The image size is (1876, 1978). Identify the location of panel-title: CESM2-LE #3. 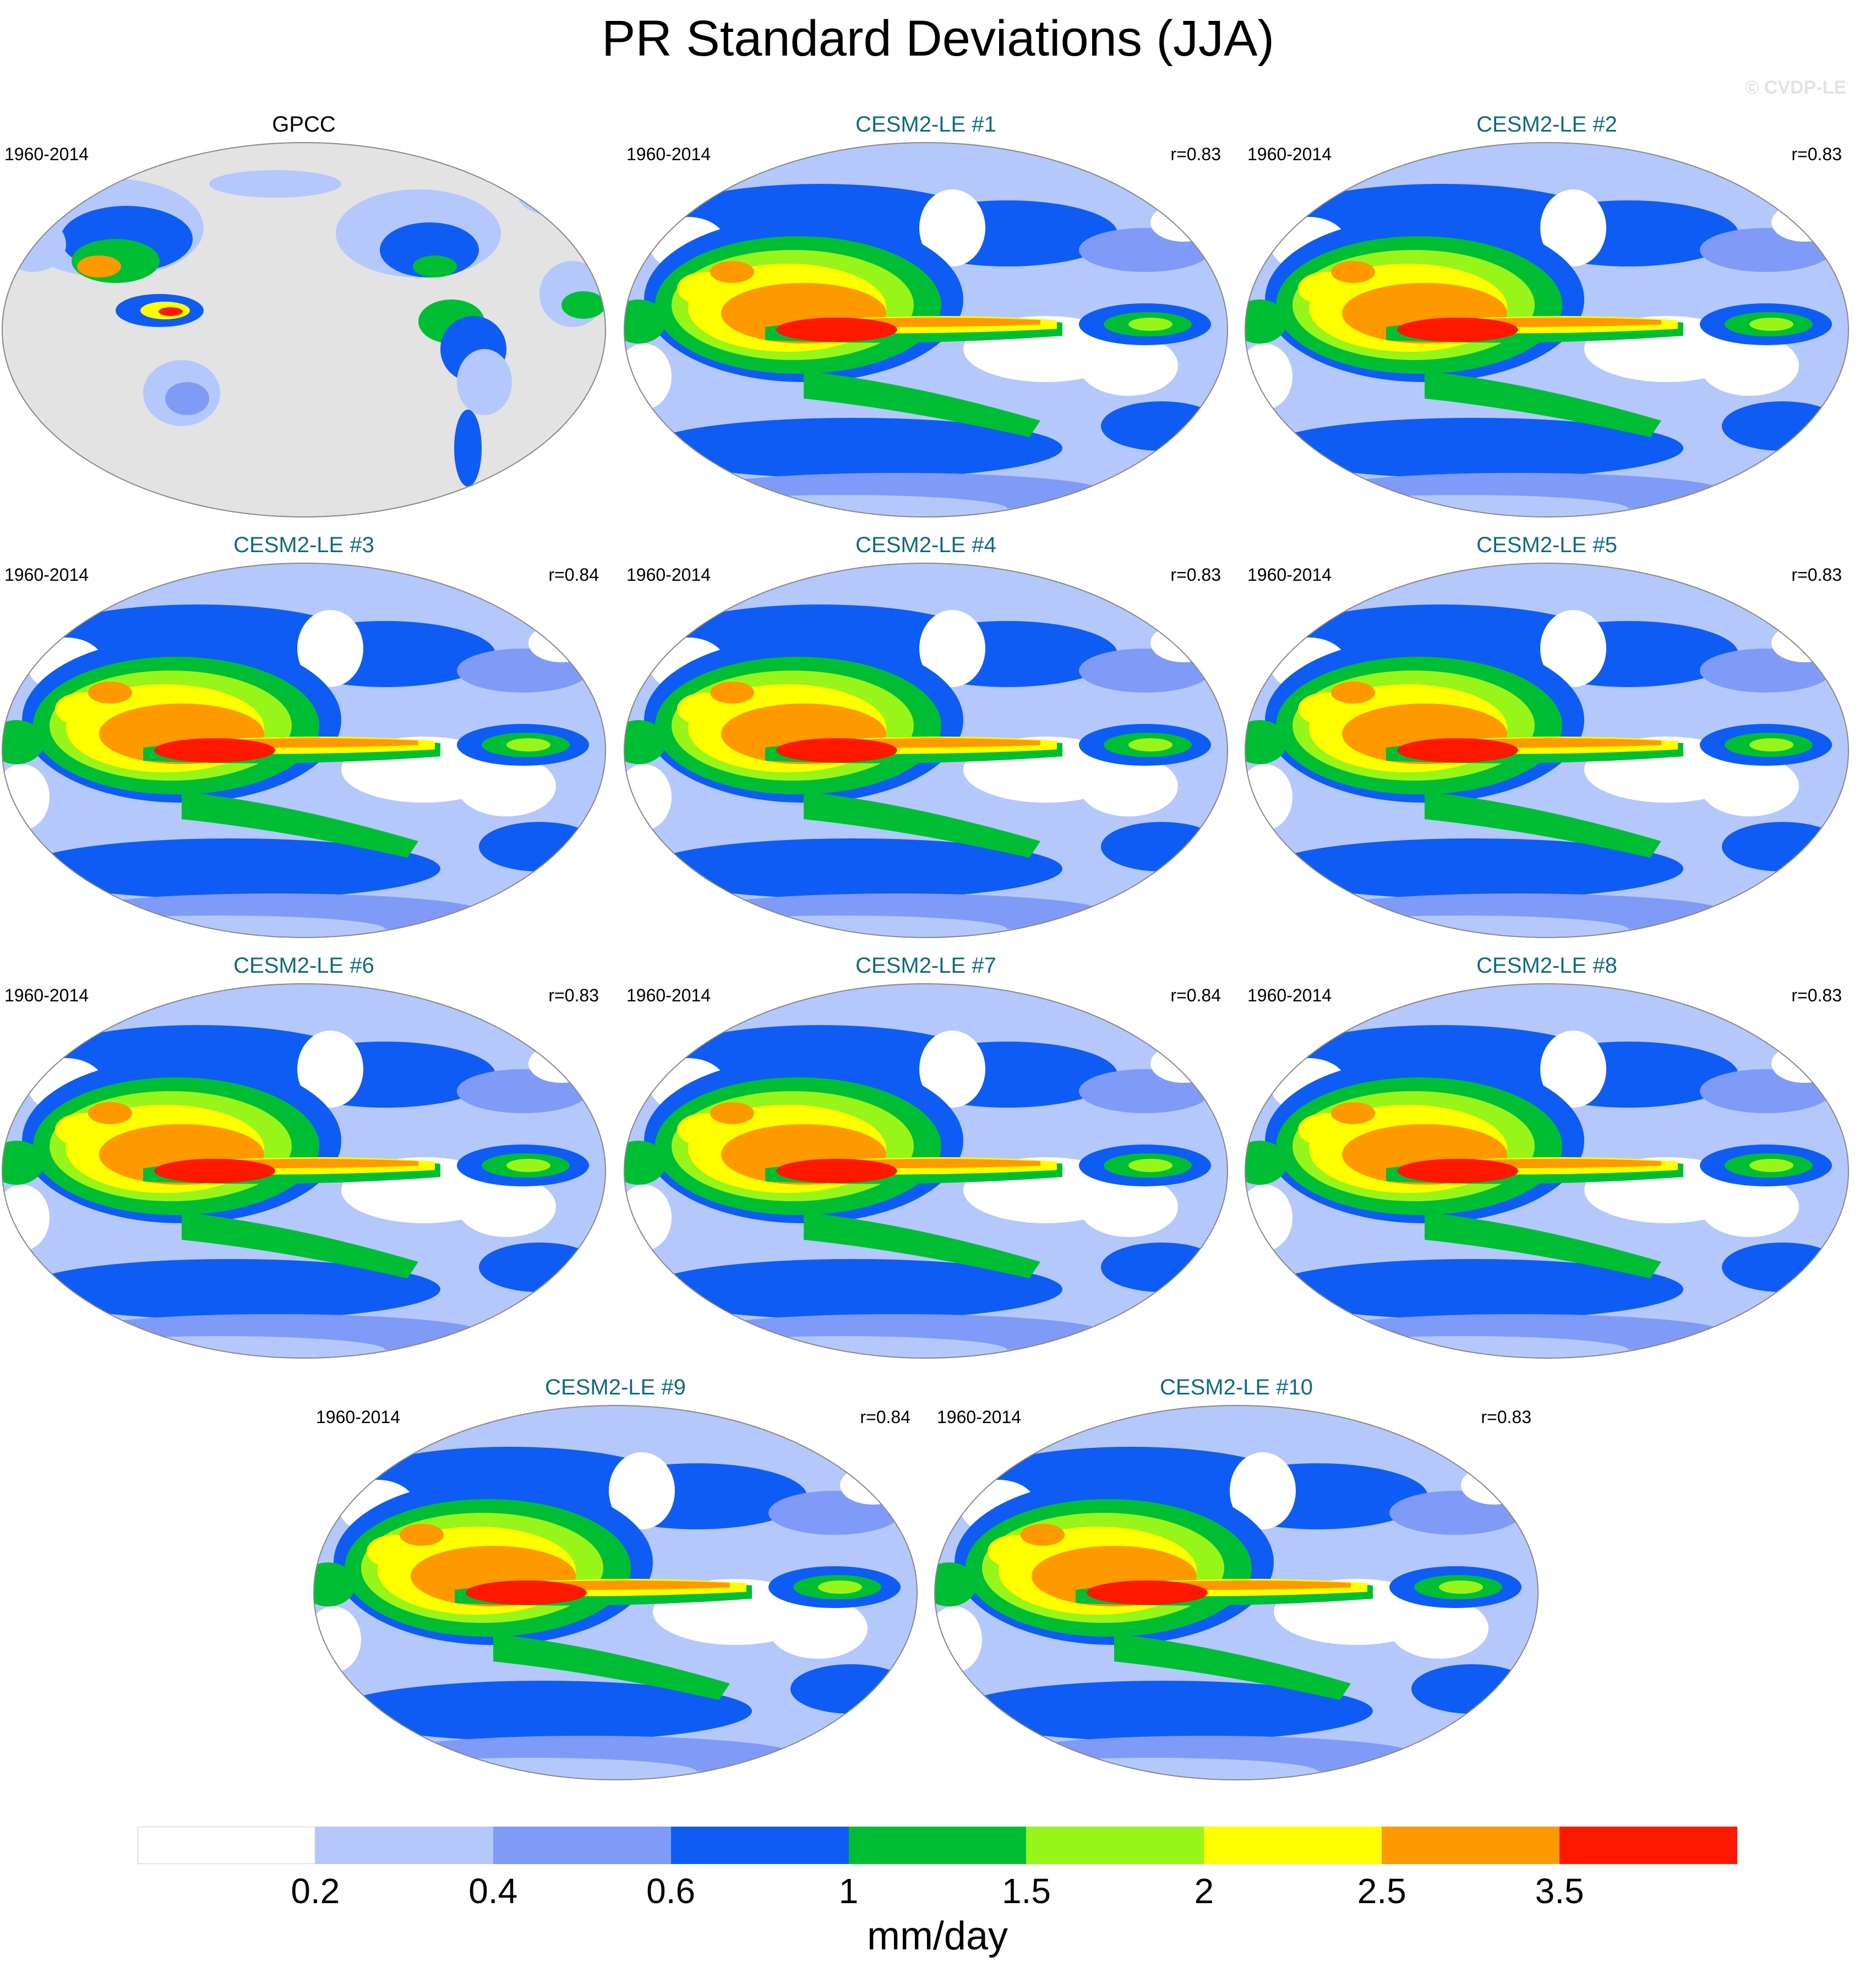
(304, 545).